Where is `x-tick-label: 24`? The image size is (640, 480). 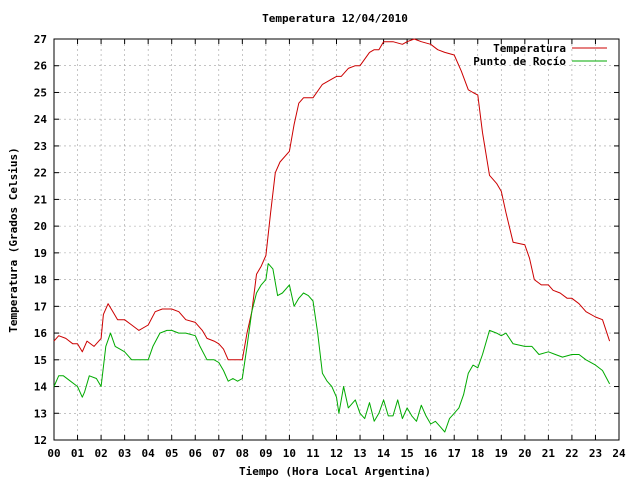
x-tick-label: 24 is located at coordinates (619, 453).